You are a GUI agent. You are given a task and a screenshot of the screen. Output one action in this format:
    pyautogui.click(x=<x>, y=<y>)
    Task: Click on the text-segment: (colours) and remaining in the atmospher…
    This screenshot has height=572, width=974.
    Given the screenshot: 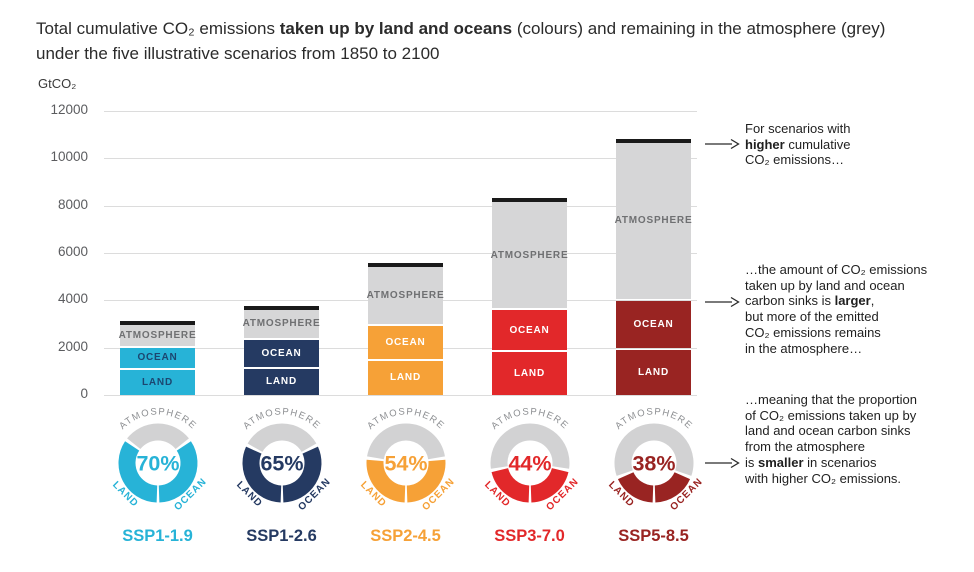 What is the action you would take?
    pyautogui.click(x=461, y=41)
    